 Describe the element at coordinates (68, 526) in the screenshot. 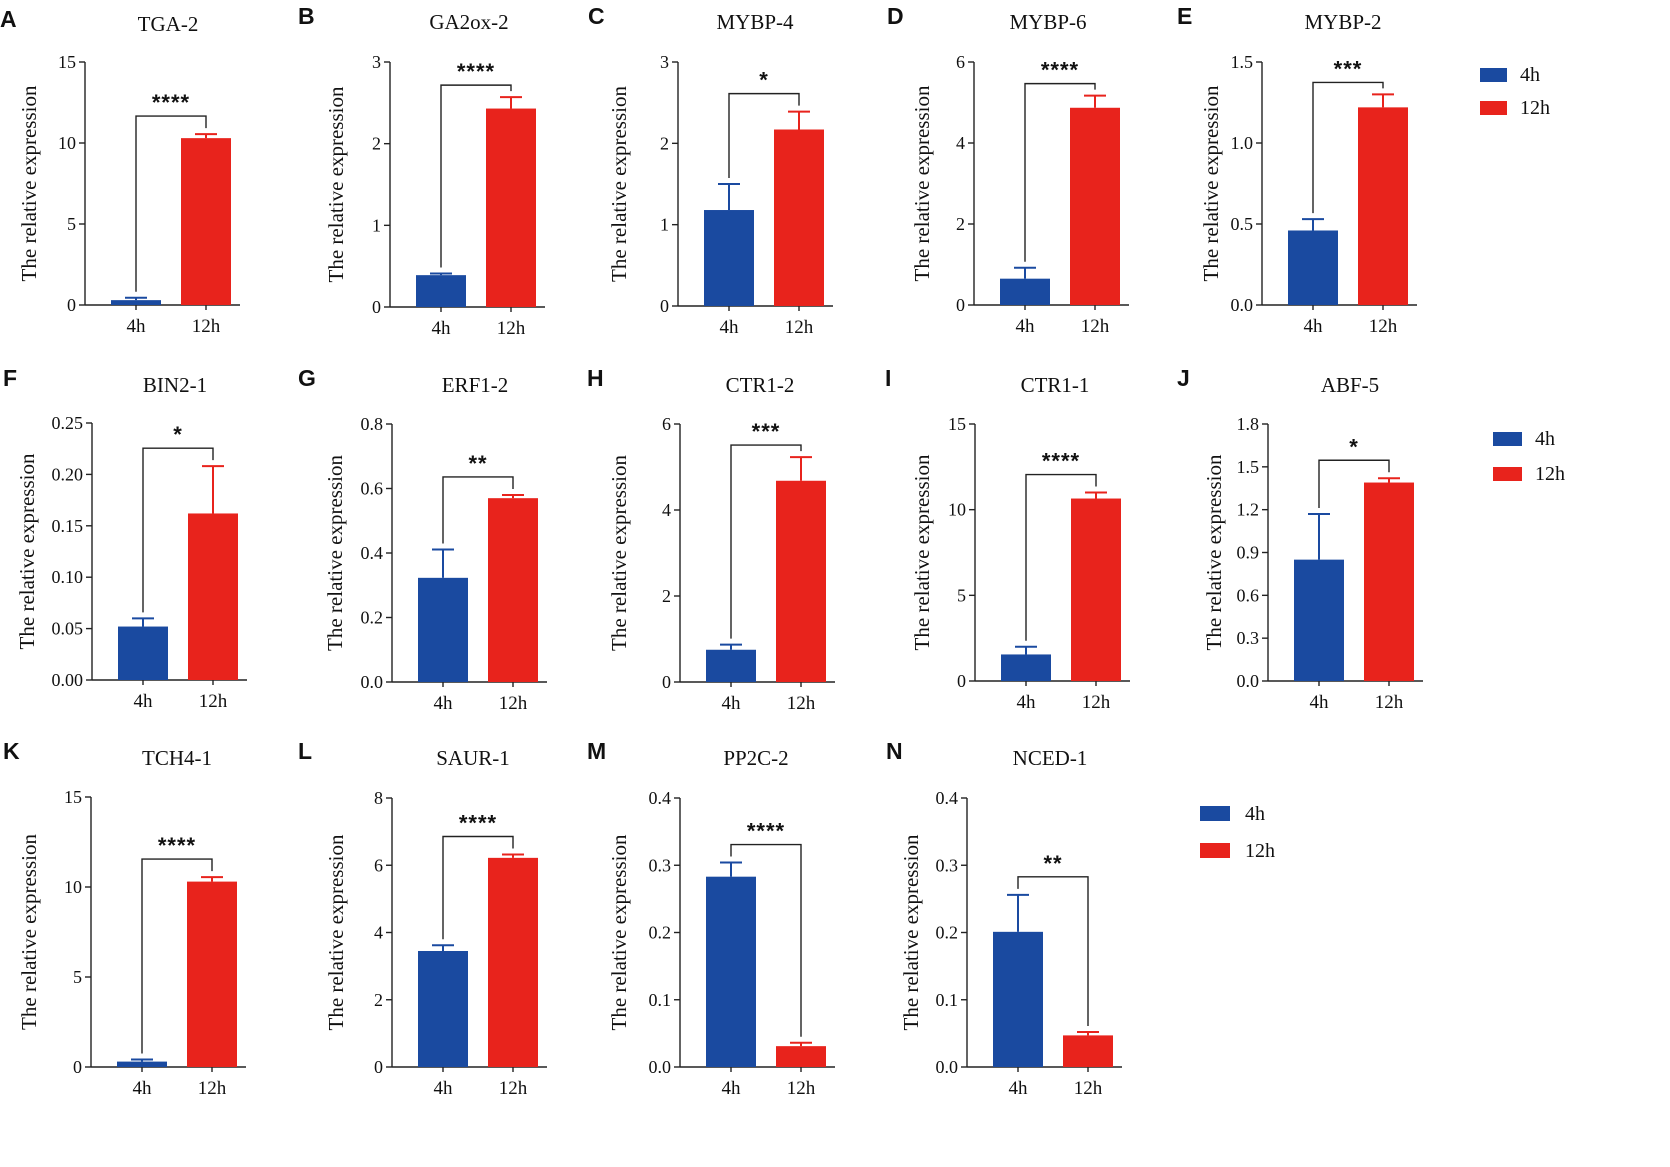

I see `y-tick-label: 0.15` at that location.